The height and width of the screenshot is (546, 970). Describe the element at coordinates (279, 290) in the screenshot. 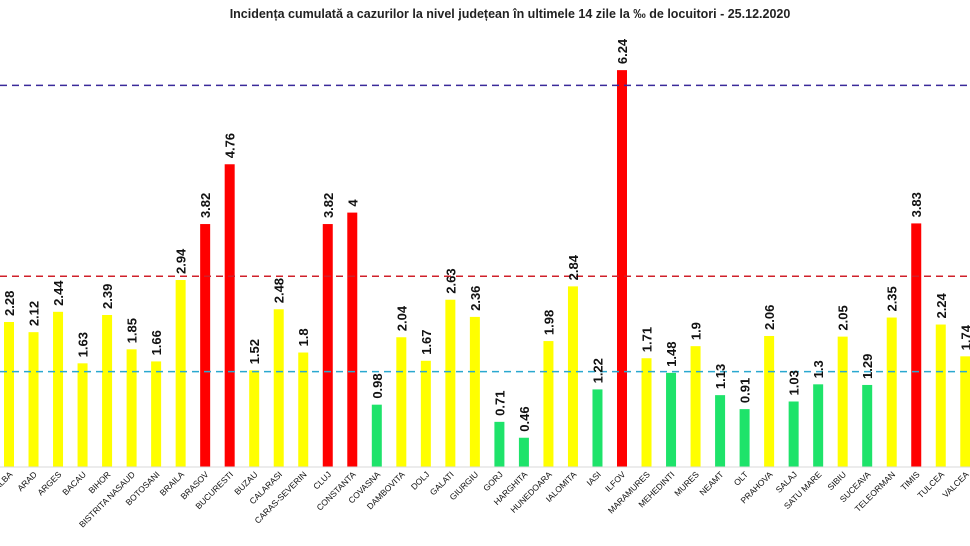

I see `data-label: 2.48` at that location.